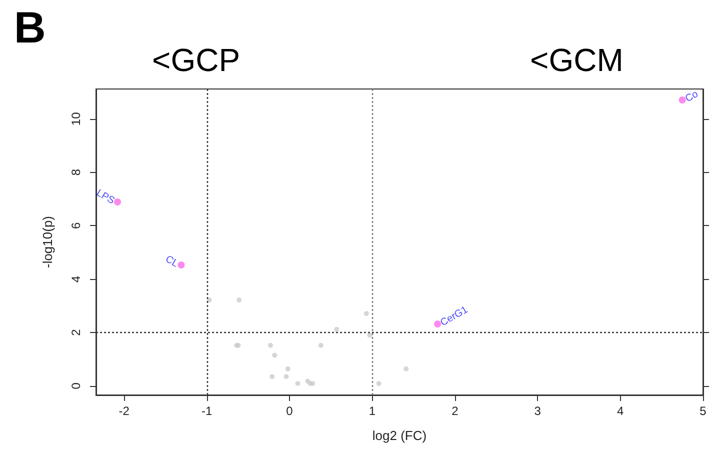  I want to click on y-tick-label: 0, so click(76, 386).